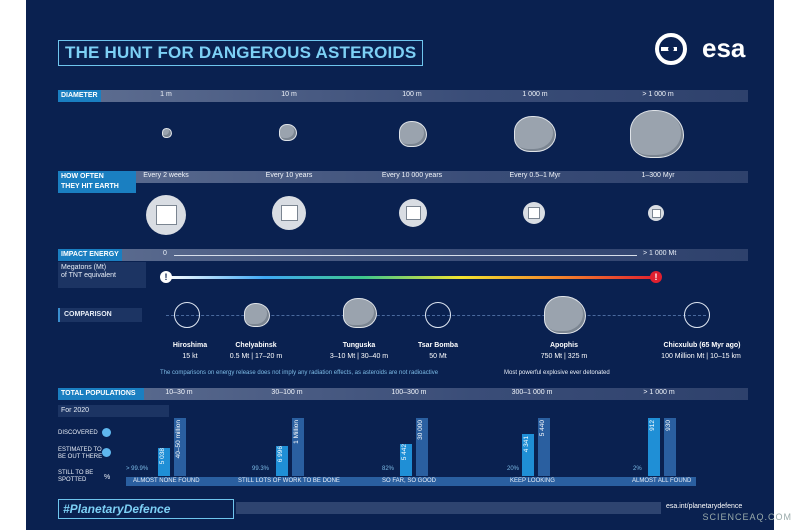  Describe the element at coordinates (257, 315) in the screenshot. I see `asteroid-chelyabinsk-icon` at that location.